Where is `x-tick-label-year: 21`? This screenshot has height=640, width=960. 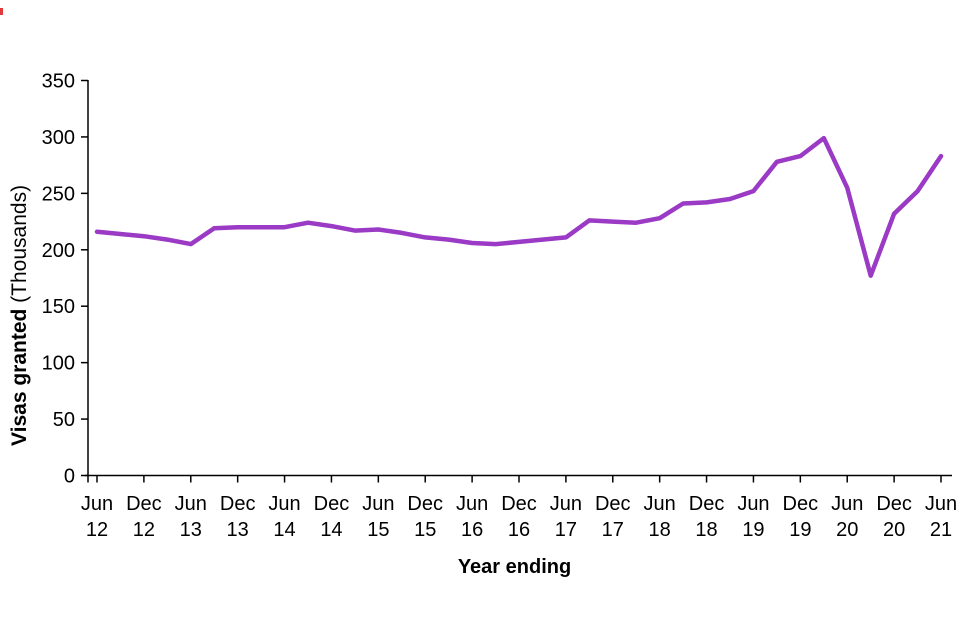 x-tick-label-year: 21 is located at coordinates (941, 530).